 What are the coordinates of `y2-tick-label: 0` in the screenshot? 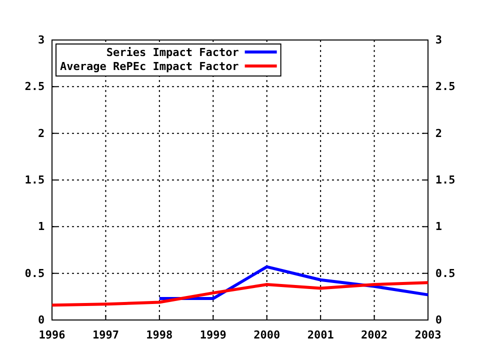 It's located at (438, 320).